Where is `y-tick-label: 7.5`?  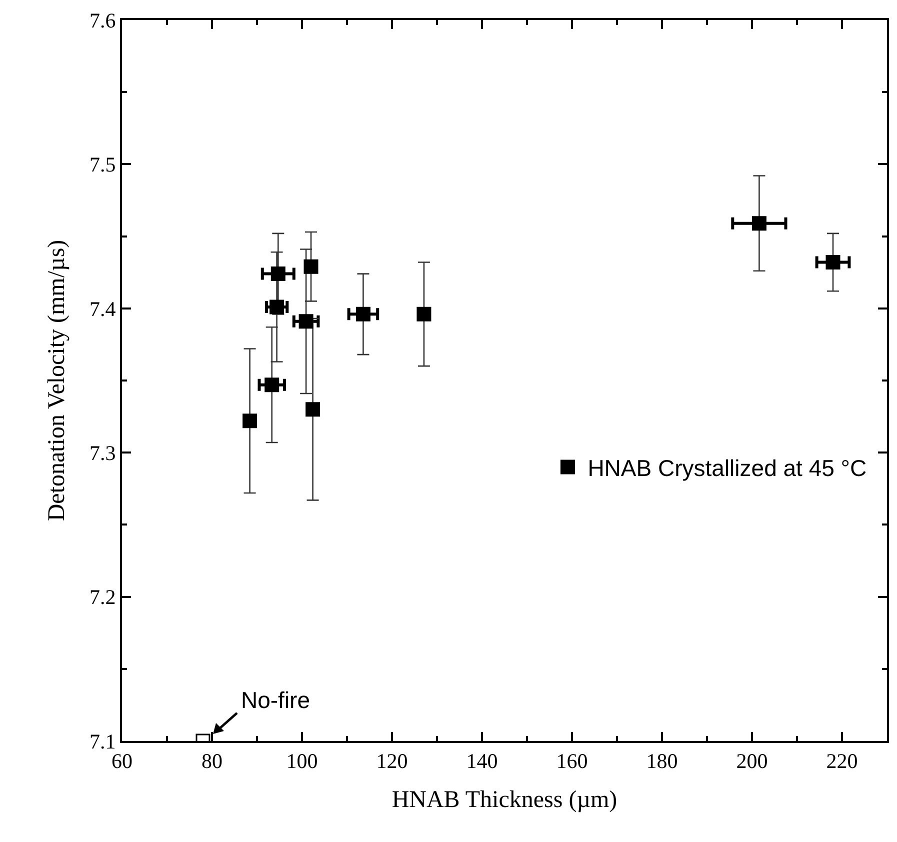
y-tick-label: 7.5 is located at coordinates (103, 164).